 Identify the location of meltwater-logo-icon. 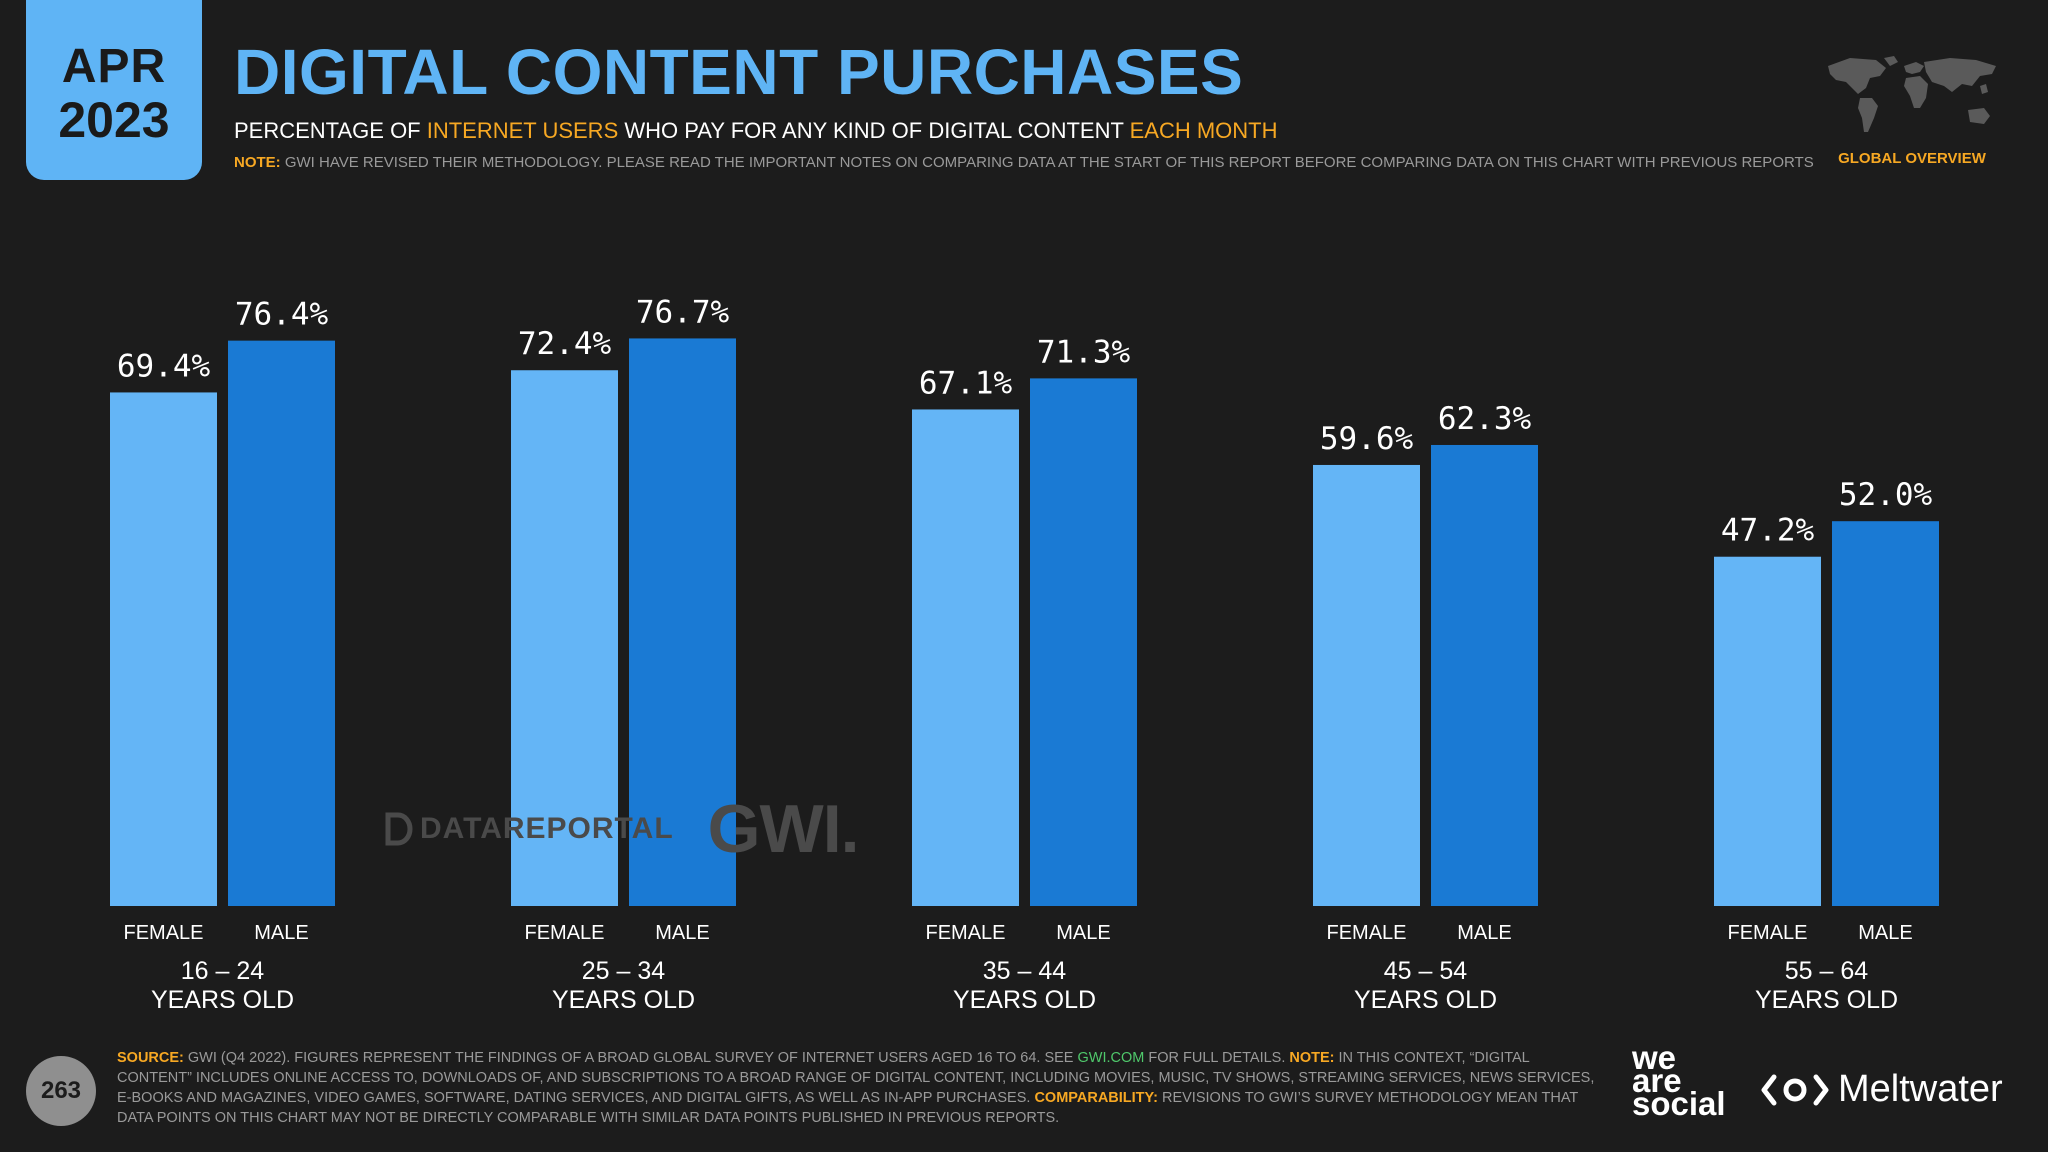
(1795, 1089).